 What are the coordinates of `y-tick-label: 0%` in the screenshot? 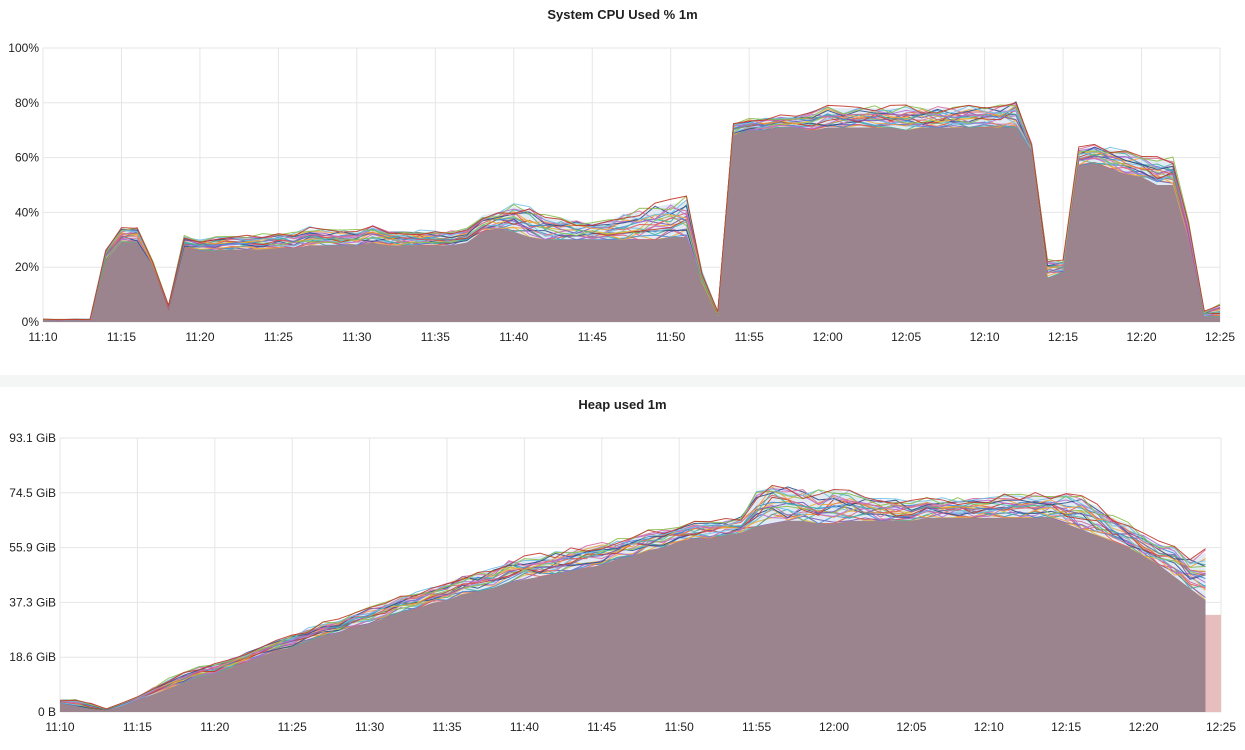 It's located at (31, 322).